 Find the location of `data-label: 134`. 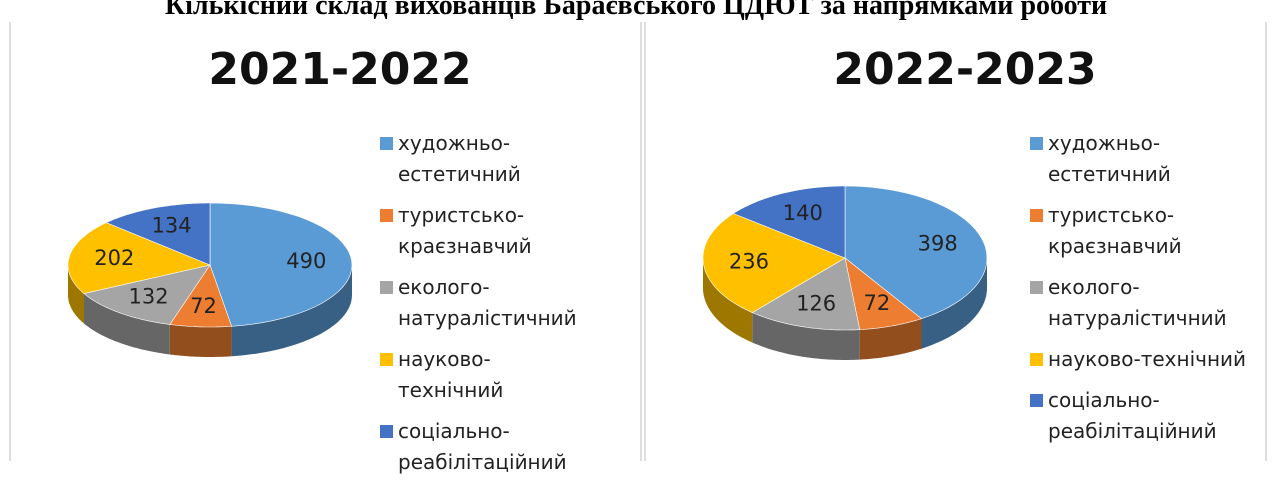

data-label: 134 is located at coordinates (172, 225).